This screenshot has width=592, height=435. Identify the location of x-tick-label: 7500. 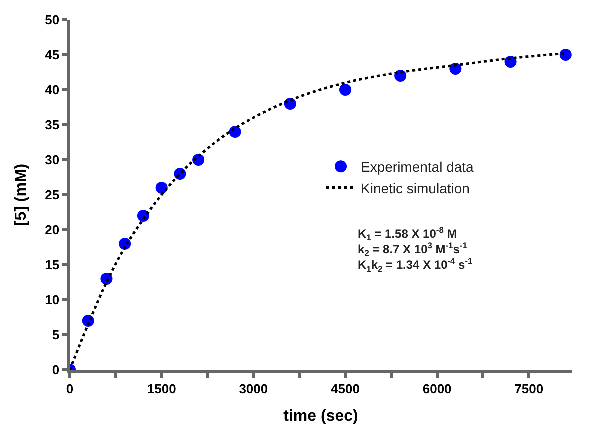
(529, 388).